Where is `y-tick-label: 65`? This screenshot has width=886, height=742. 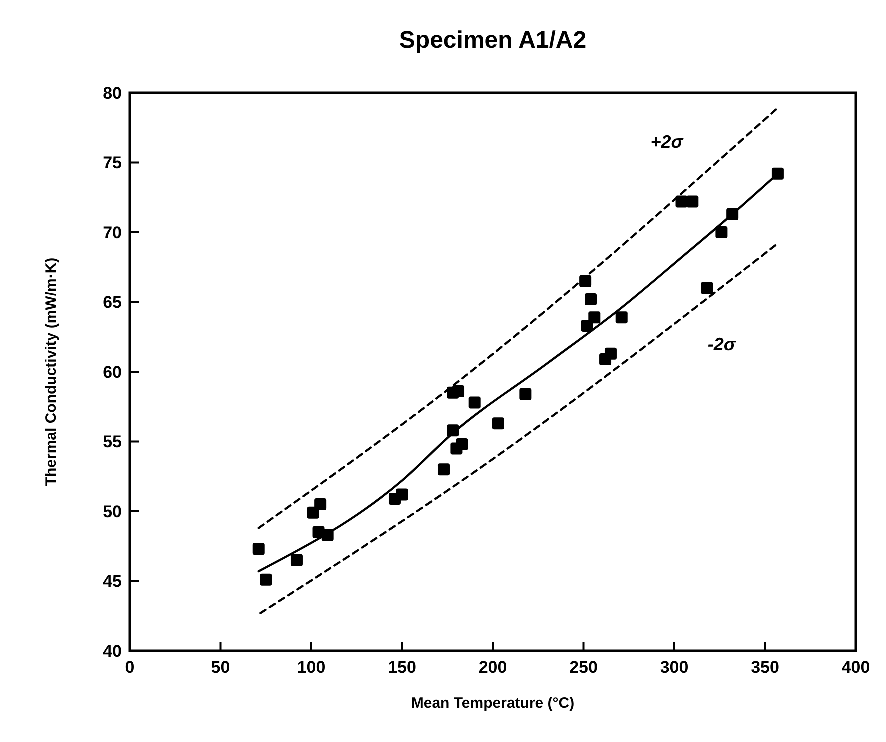
y-tick-label: 65 is located at coordinates (112, 302).